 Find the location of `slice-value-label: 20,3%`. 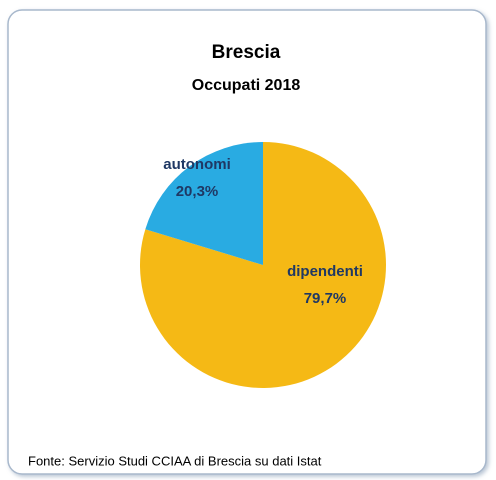

slice-value-label: 20,3% is located at coordinates (197, 191).